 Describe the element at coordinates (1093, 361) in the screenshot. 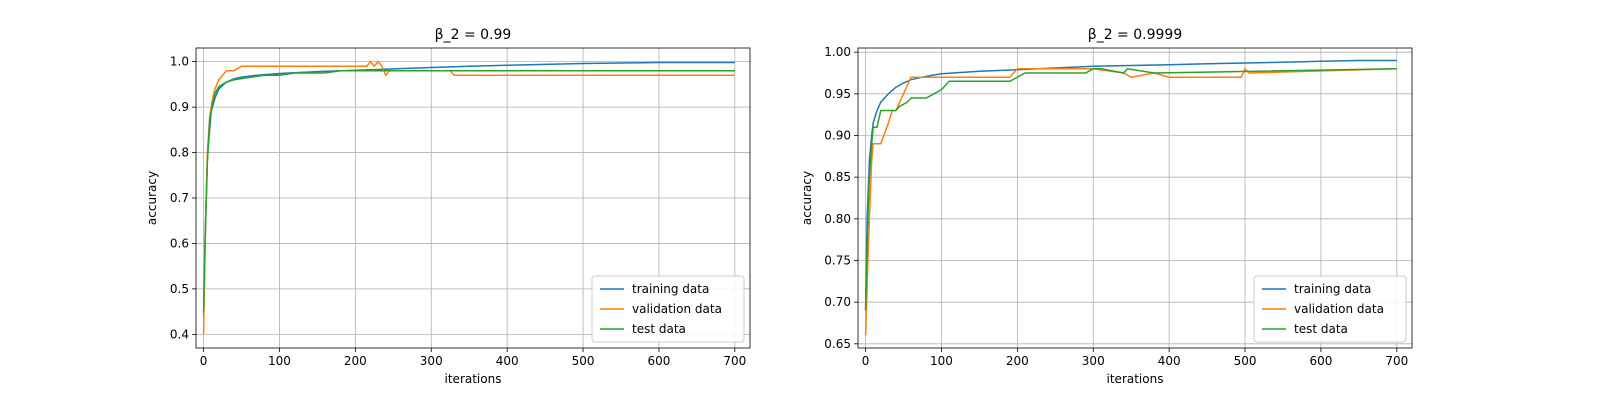

I see `chart2-x-tick-label: 300` at that location.